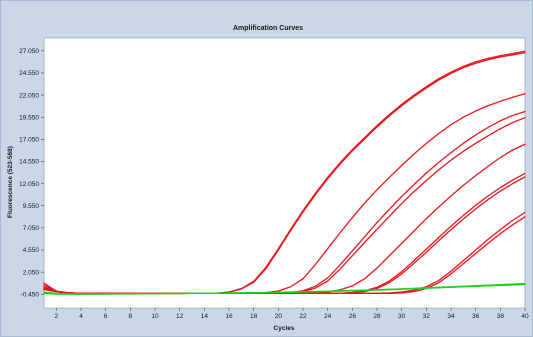  Describe the element at coordinates (402, 316) in the screenshot. I see `x-tick-label: 30` at that location.